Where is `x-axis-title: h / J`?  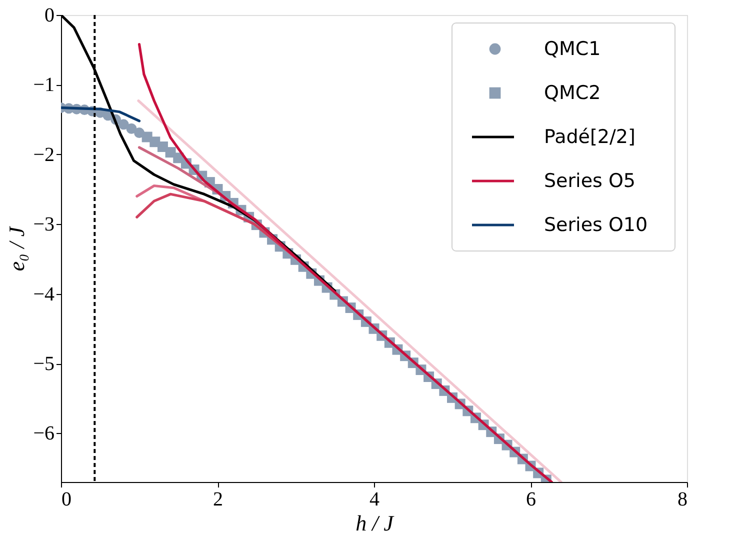
x-axis-title: h / J is located at coordinates (375, 523).